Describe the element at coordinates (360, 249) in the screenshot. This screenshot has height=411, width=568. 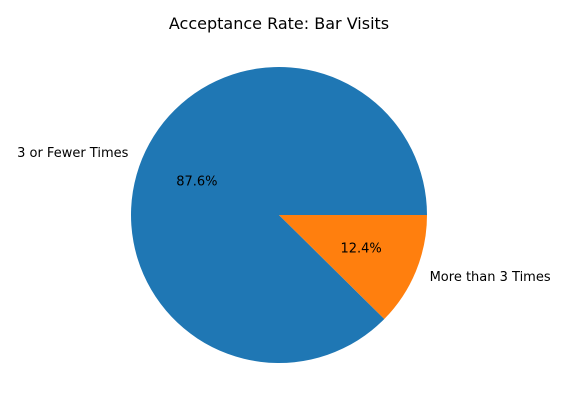
I see `slice-percent-label-2: 12.4%` at that location.